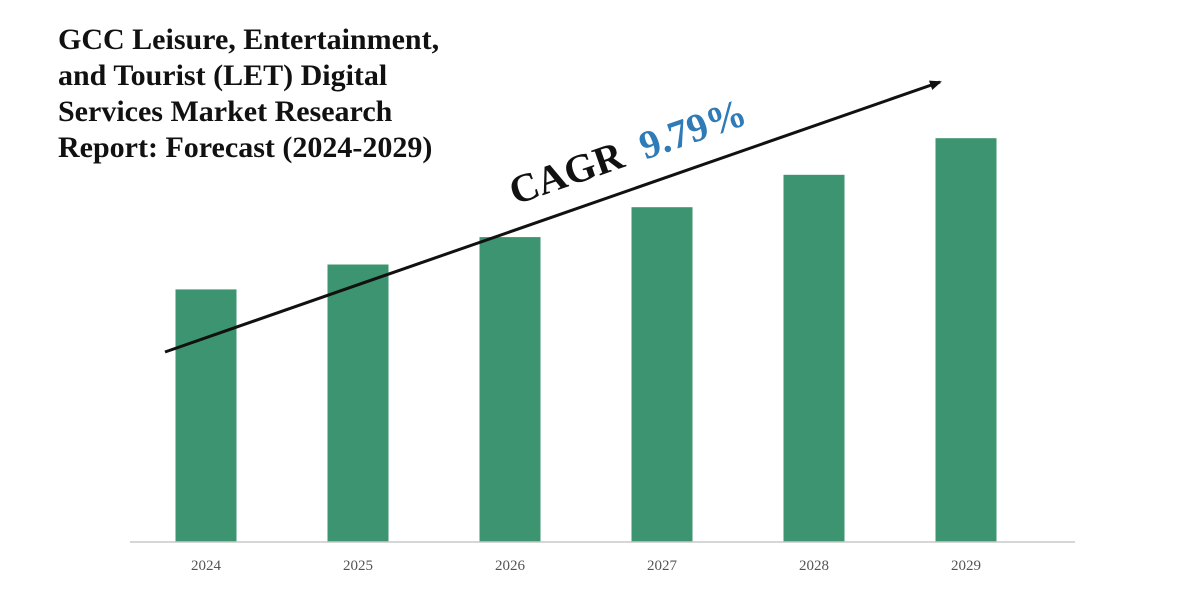  I want to click on bar-2027, so click(662, 374).